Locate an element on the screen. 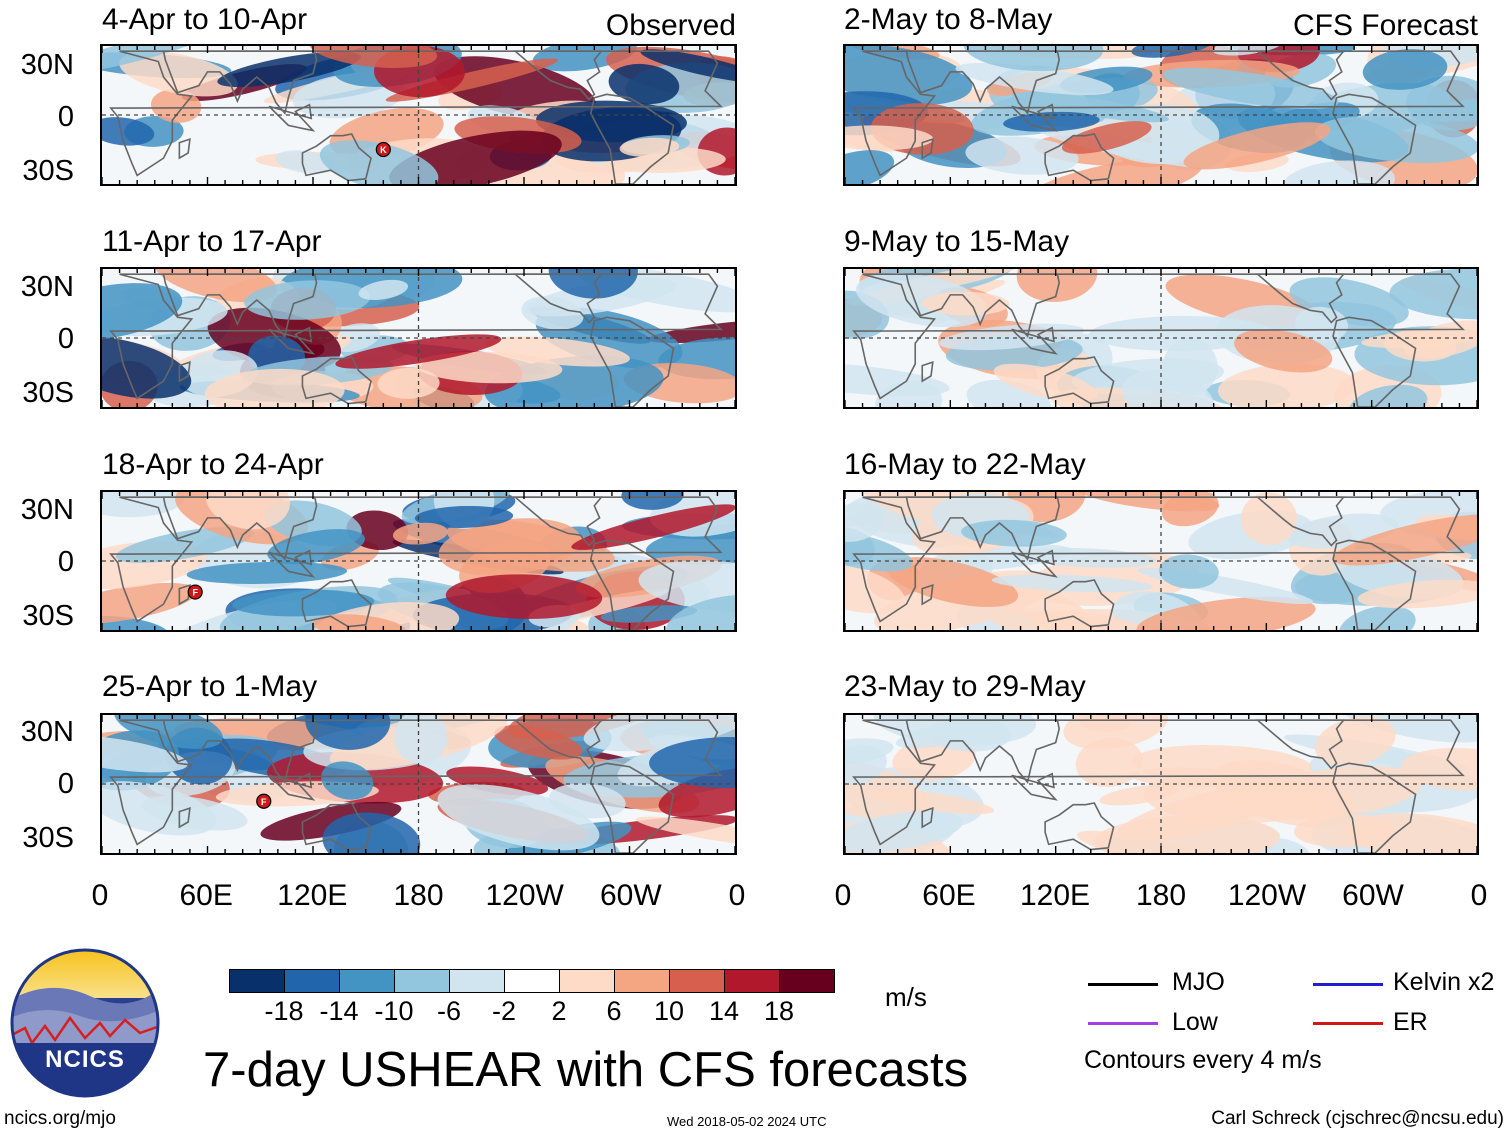  legend-label: ER is located at coordinates (1410, 1022).